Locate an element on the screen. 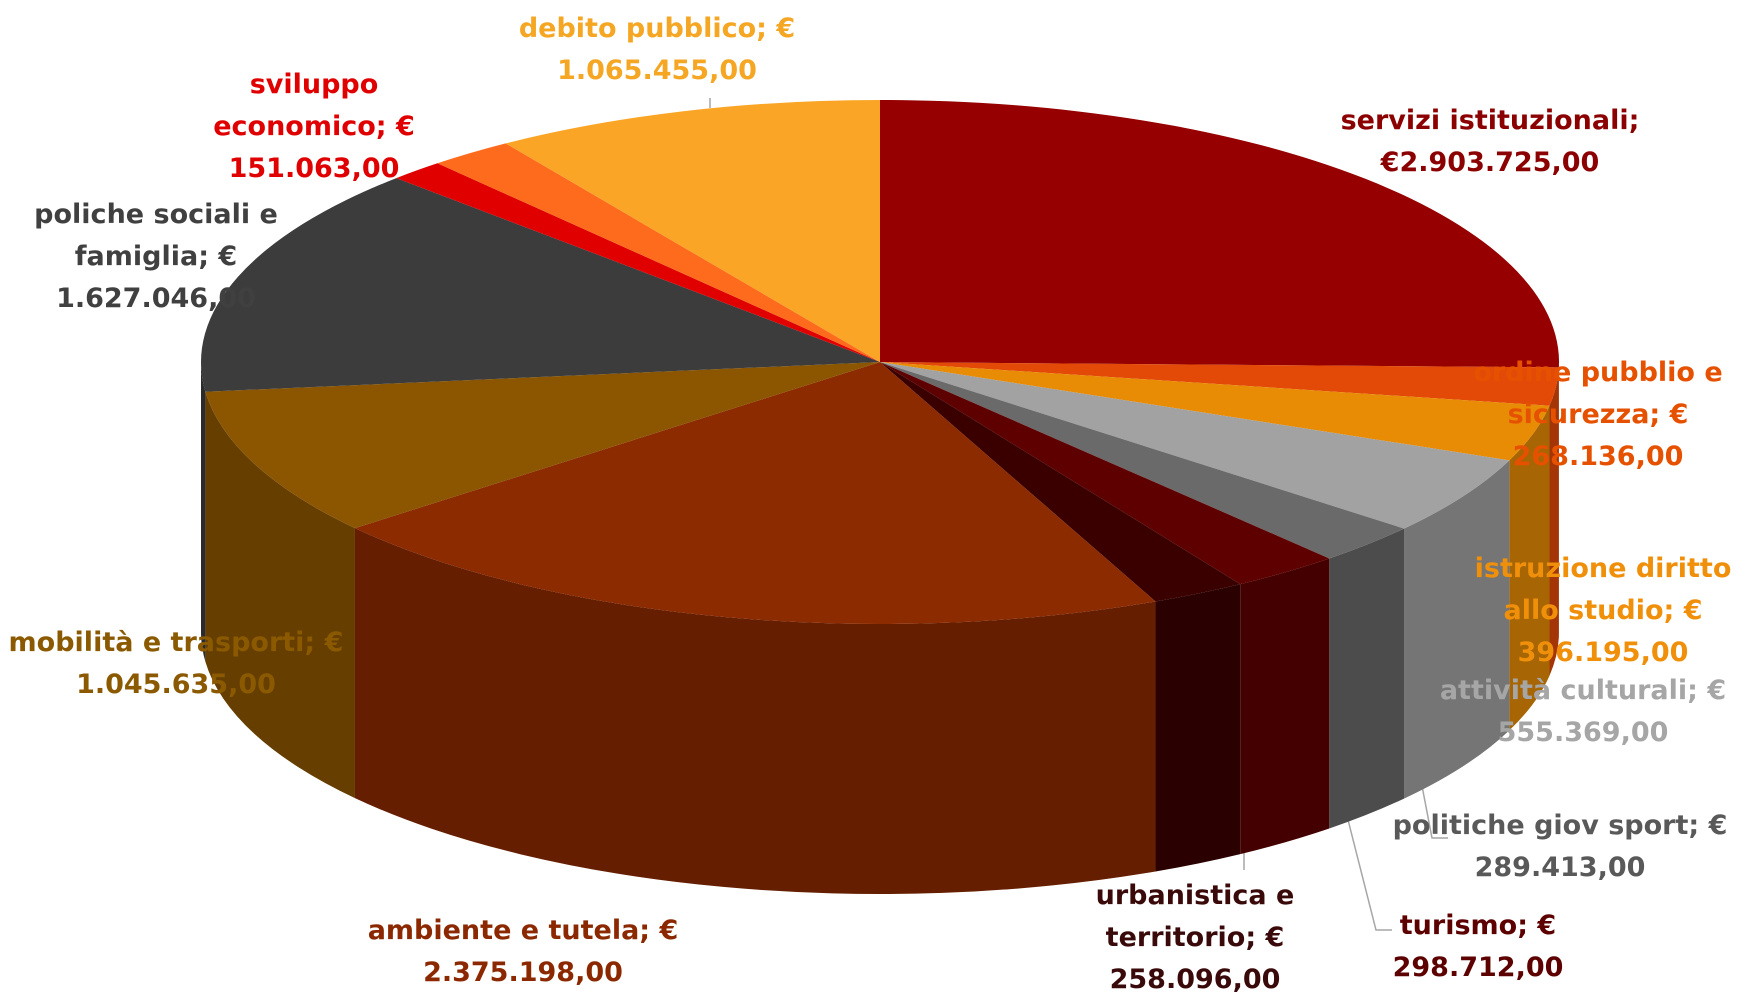 The width and height of the screenshot is (1746, 1001). data-label: attività culturali; € 555.369,00 is located at coordinates (1582, 712).